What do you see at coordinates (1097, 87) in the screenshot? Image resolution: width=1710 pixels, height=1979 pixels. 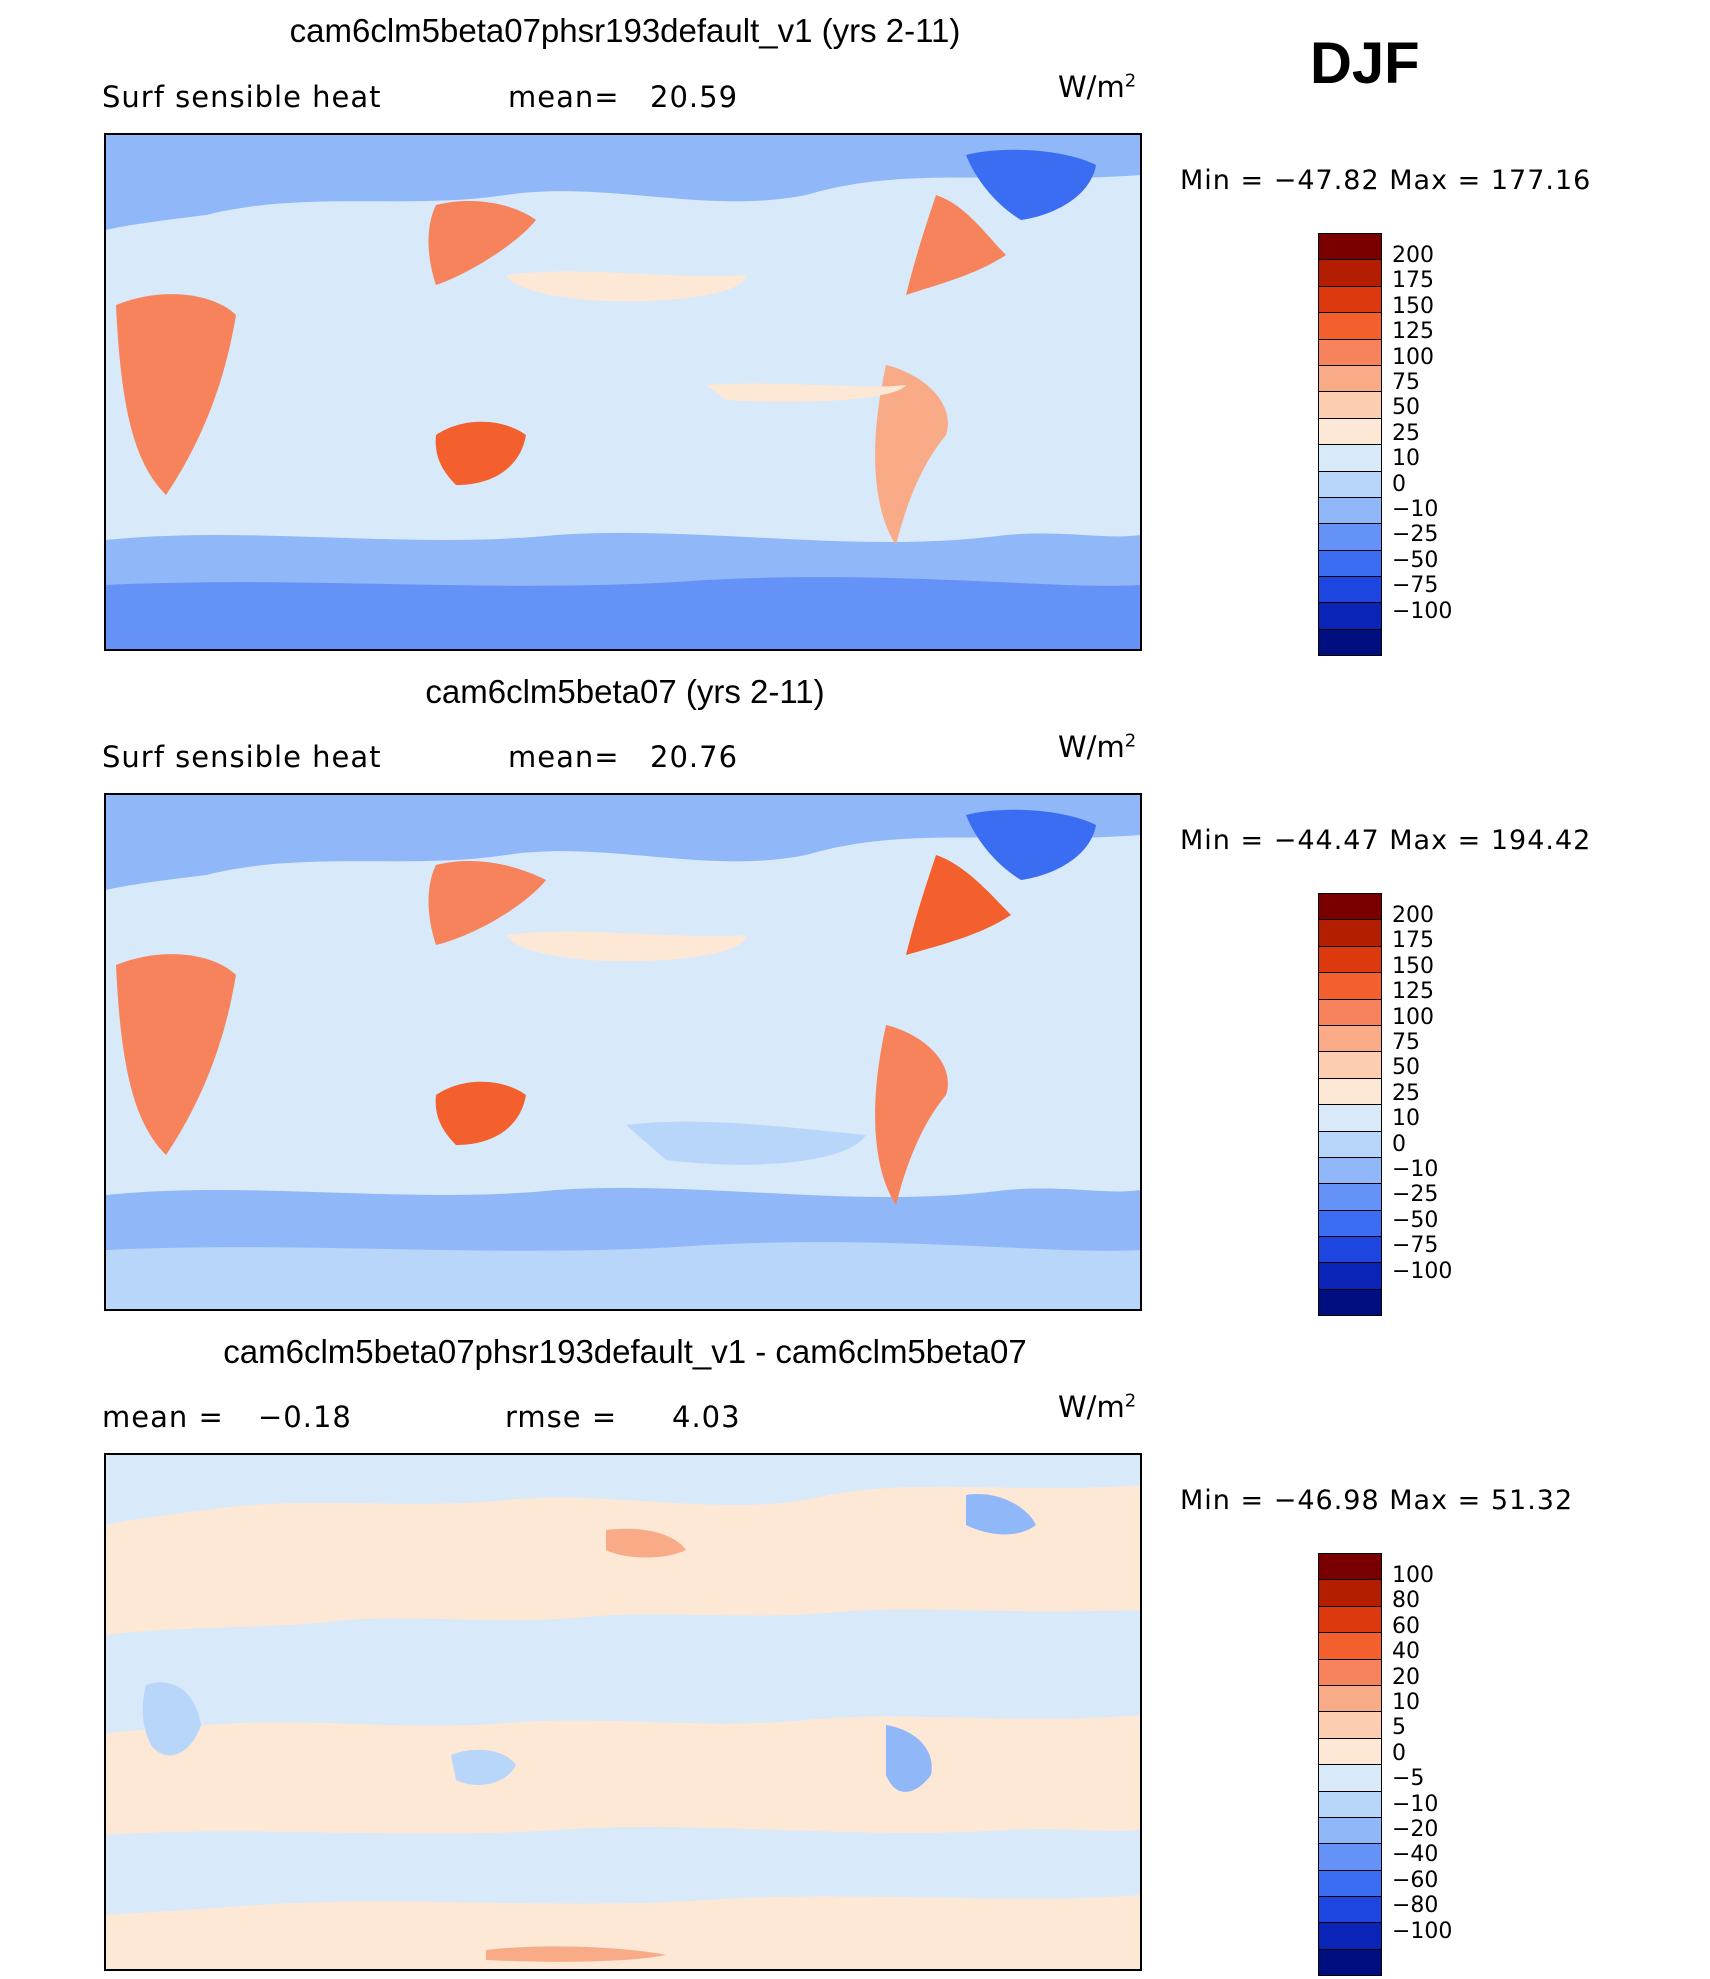 I see `panel-1-units: W/m2` at bounding box center [1097, 87].